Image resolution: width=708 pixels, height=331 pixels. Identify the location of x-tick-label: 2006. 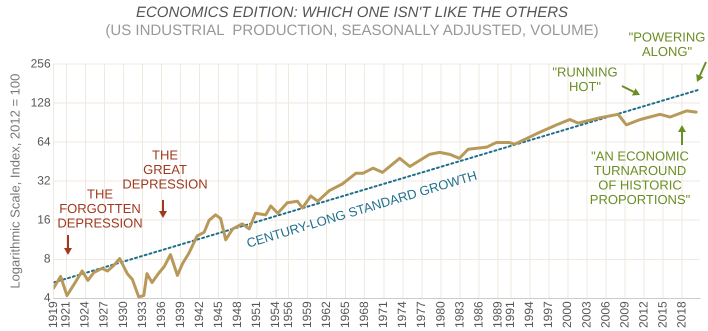
(605, 314).